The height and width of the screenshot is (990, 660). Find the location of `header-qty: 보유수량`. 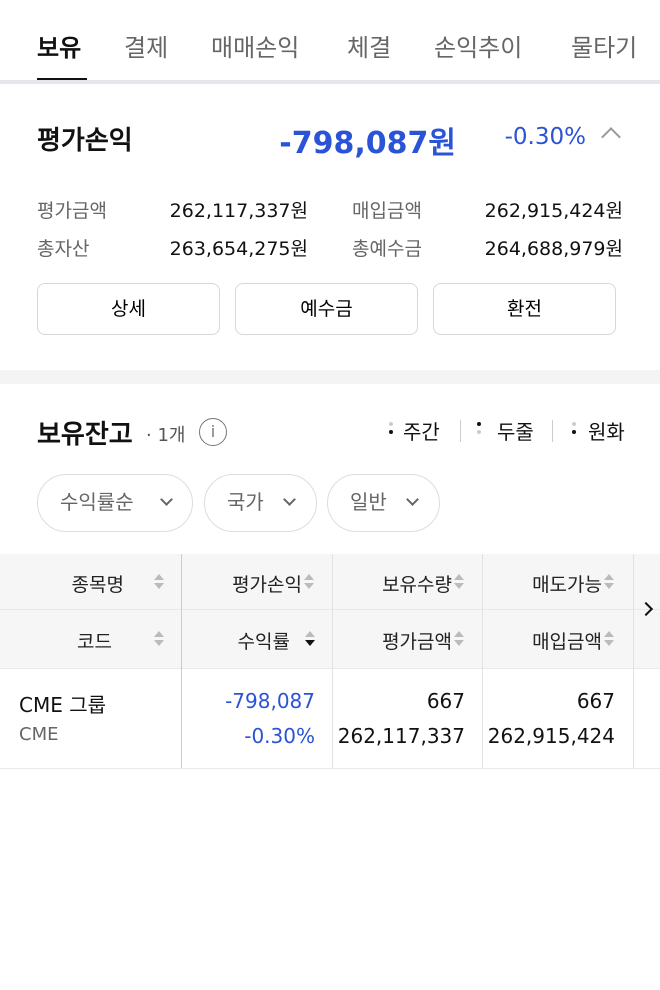

header-qty: 보유수량 is located at coordinates (417, 585).